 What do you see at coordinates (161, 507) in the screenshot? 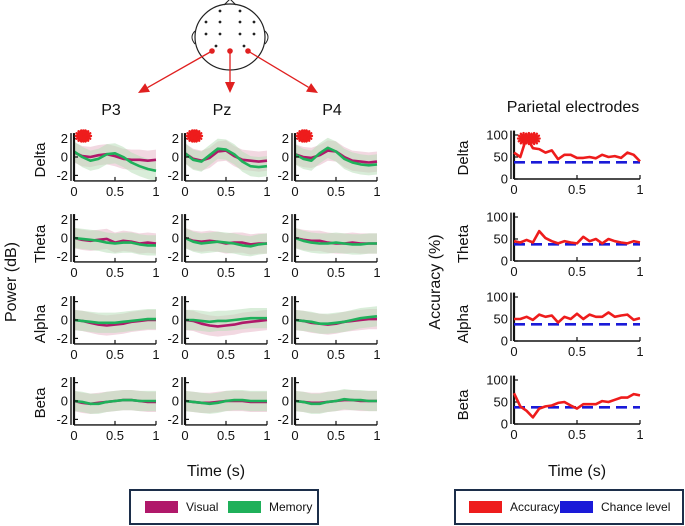
I see `legend-visual-swatch` at bounding box center [161, 507].